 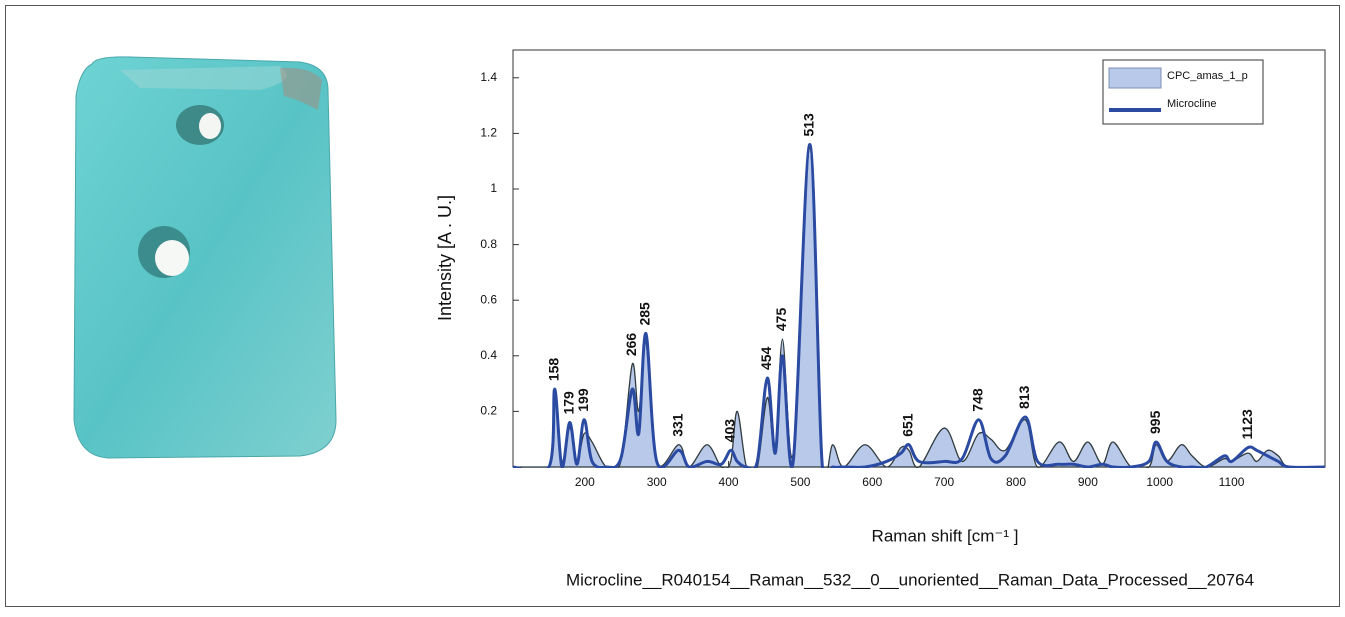 I want to click on x-tick-label: 700, so click(x=944, y=482).